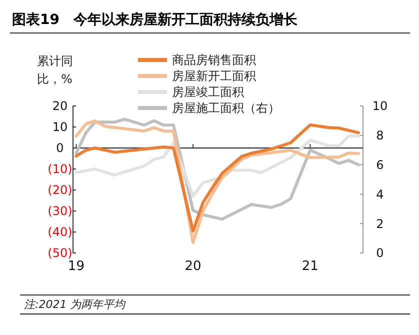 The image size is (419, 335). What do you see at coordinates (310, 266) in the screenshot?
I see `x-tick-label: 21` at bounding box center [310, 266].